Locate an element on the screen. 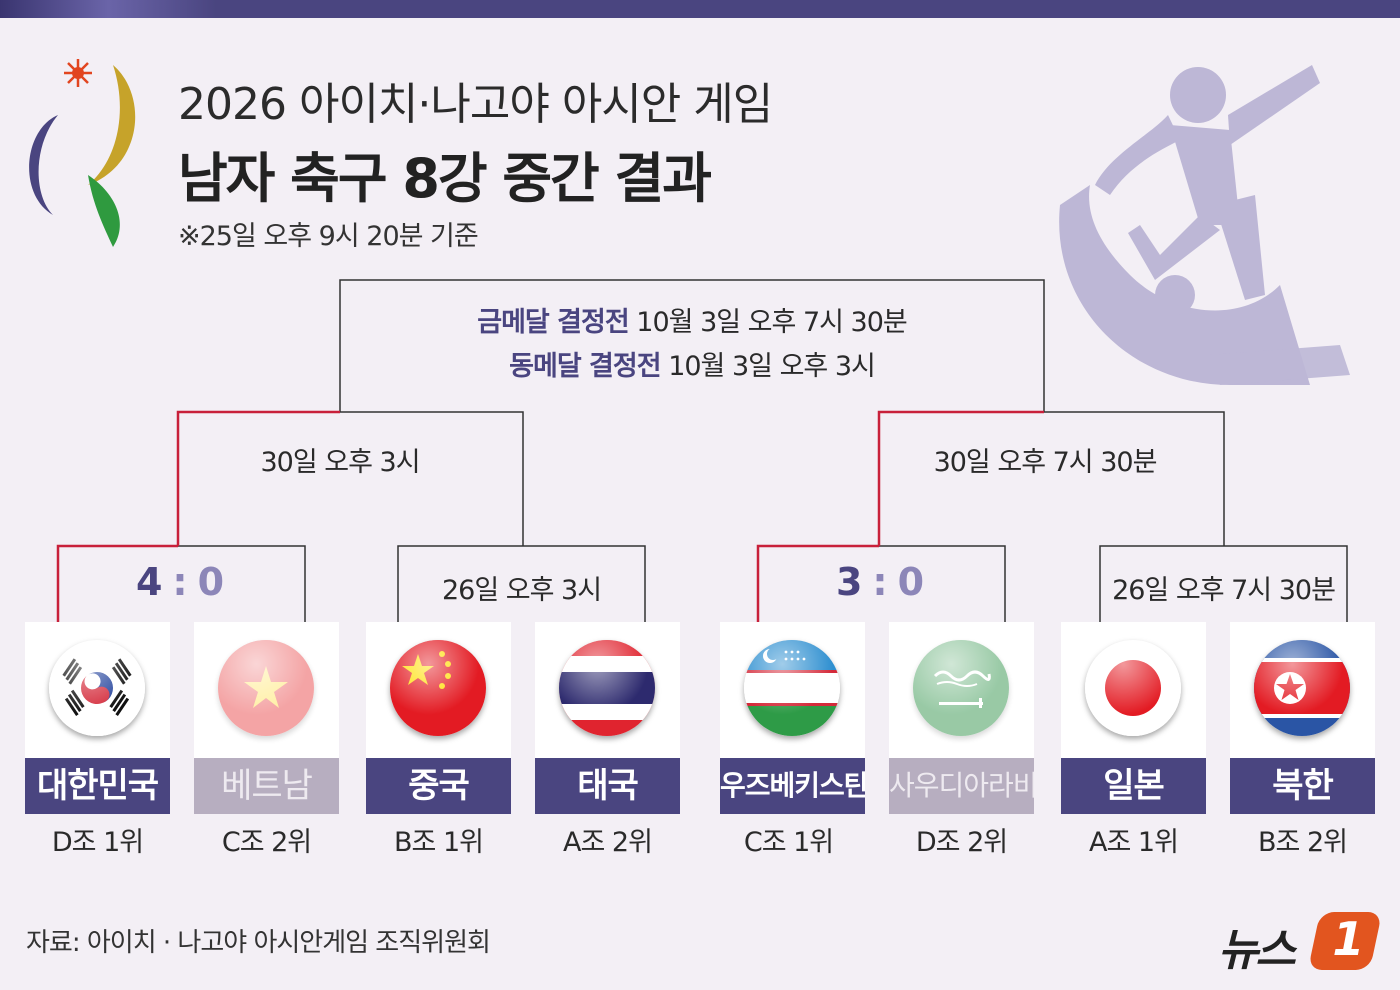  team-rank: B조 1위 is located at coordinates (439, 842).